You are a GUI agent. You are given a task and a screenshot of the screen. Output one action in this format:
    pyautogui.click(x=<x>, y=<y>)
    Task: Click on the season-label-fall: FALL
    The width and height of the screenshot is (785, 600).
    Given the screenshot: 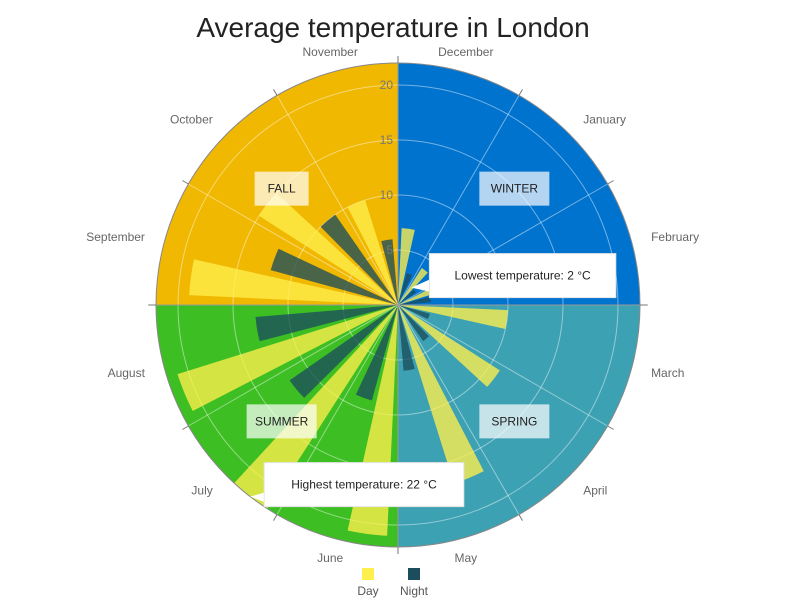 What is the action you would take?
    pyautogui.click(x=281, y=188)
    